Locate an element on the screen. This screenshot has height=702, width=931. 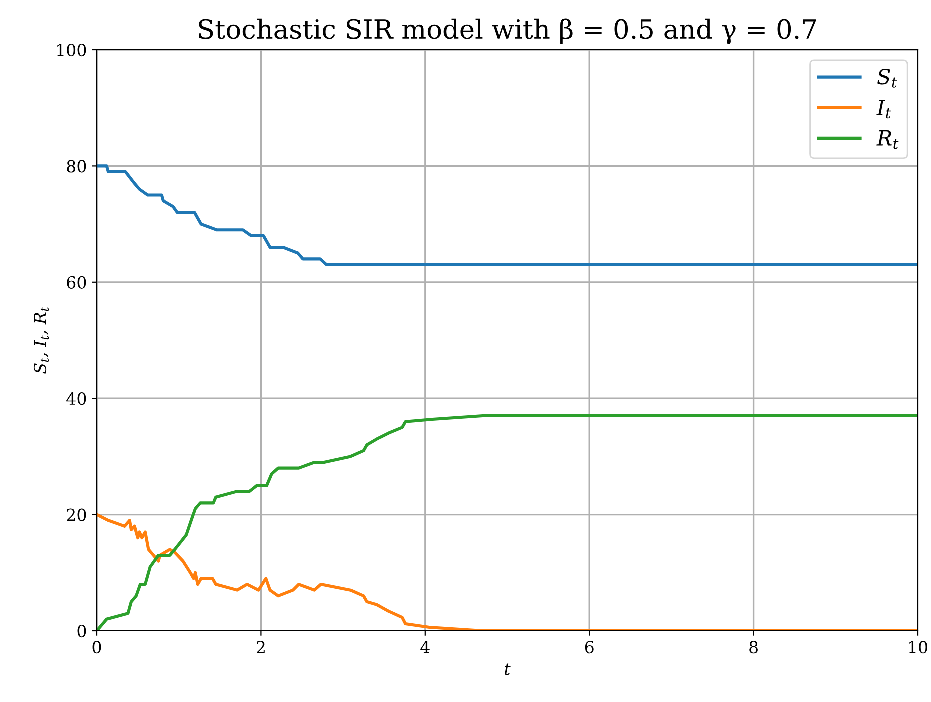
line-series is located at coordinates (507, 215).